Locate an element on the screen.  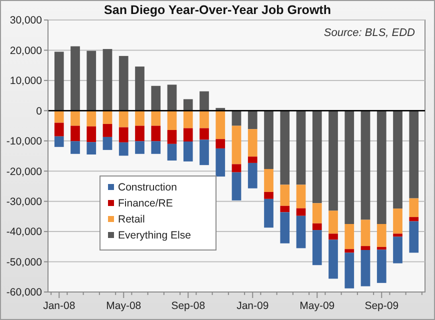
legend-label: Finance/RE is located at coordinates (145, 204).